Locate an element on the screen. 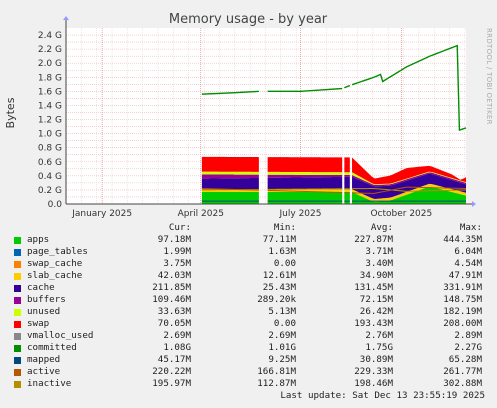 The image size is (497, 408). legend-row-swap: swap 70.05M 0.00 193.43M 208.00M is located at coordinates (253, 324).